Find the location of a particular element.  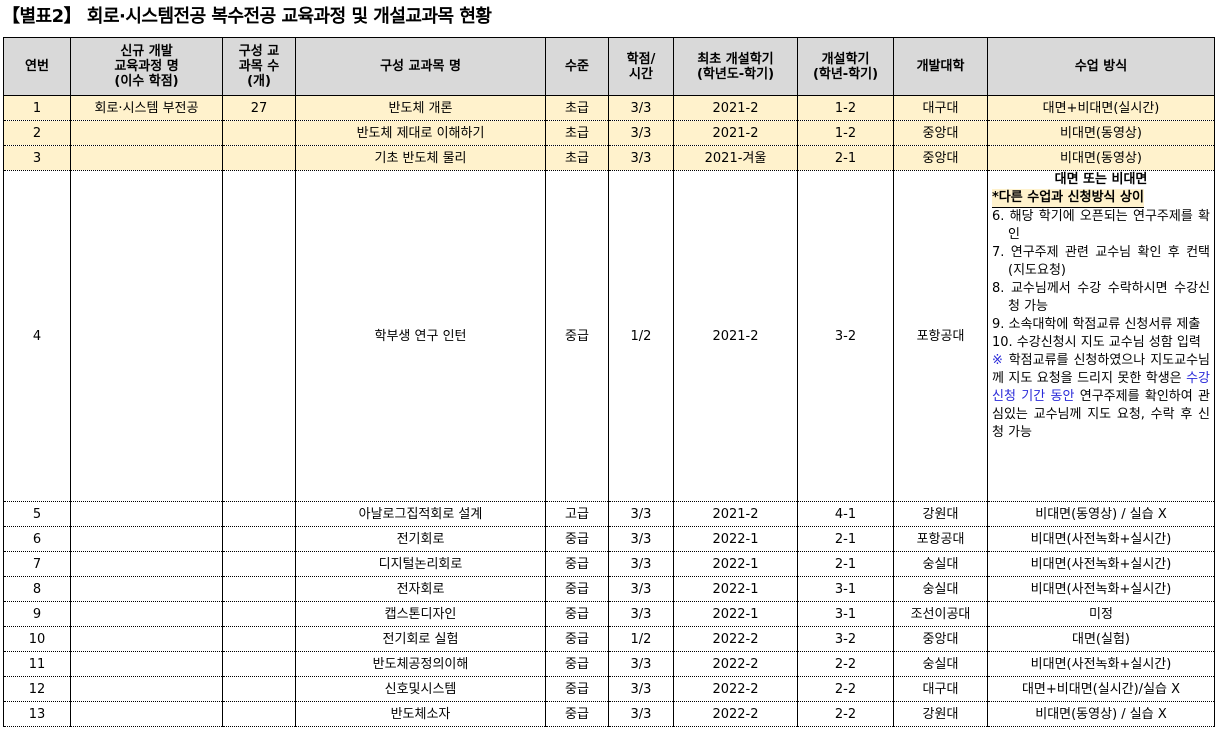

table-row: 13 반도체소자 중급 3/3 2022-2 2-2 강원대 비대면(동영상) / 실습 X is located at coordinates (609, 714).